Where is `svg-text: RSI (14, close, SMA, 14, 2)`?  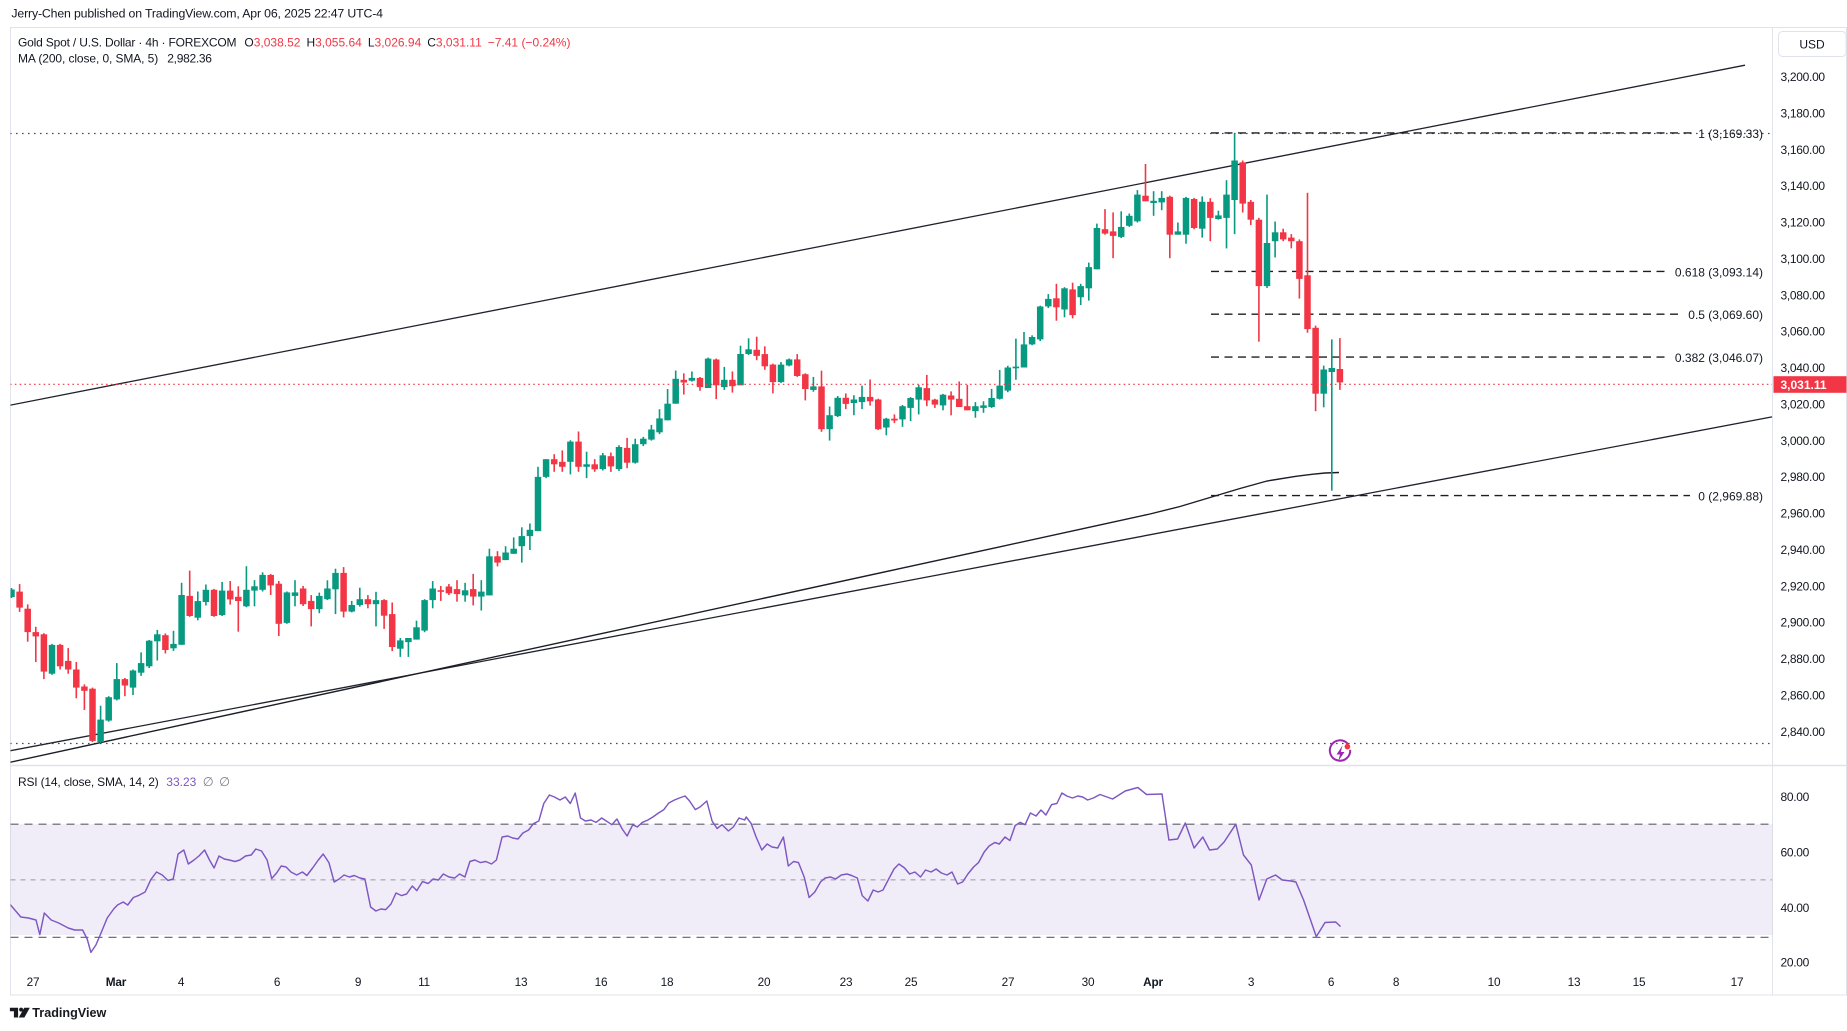 svg-text: RSI (14, close, SMA, 14, 2) is located at coordinates (88, 782).